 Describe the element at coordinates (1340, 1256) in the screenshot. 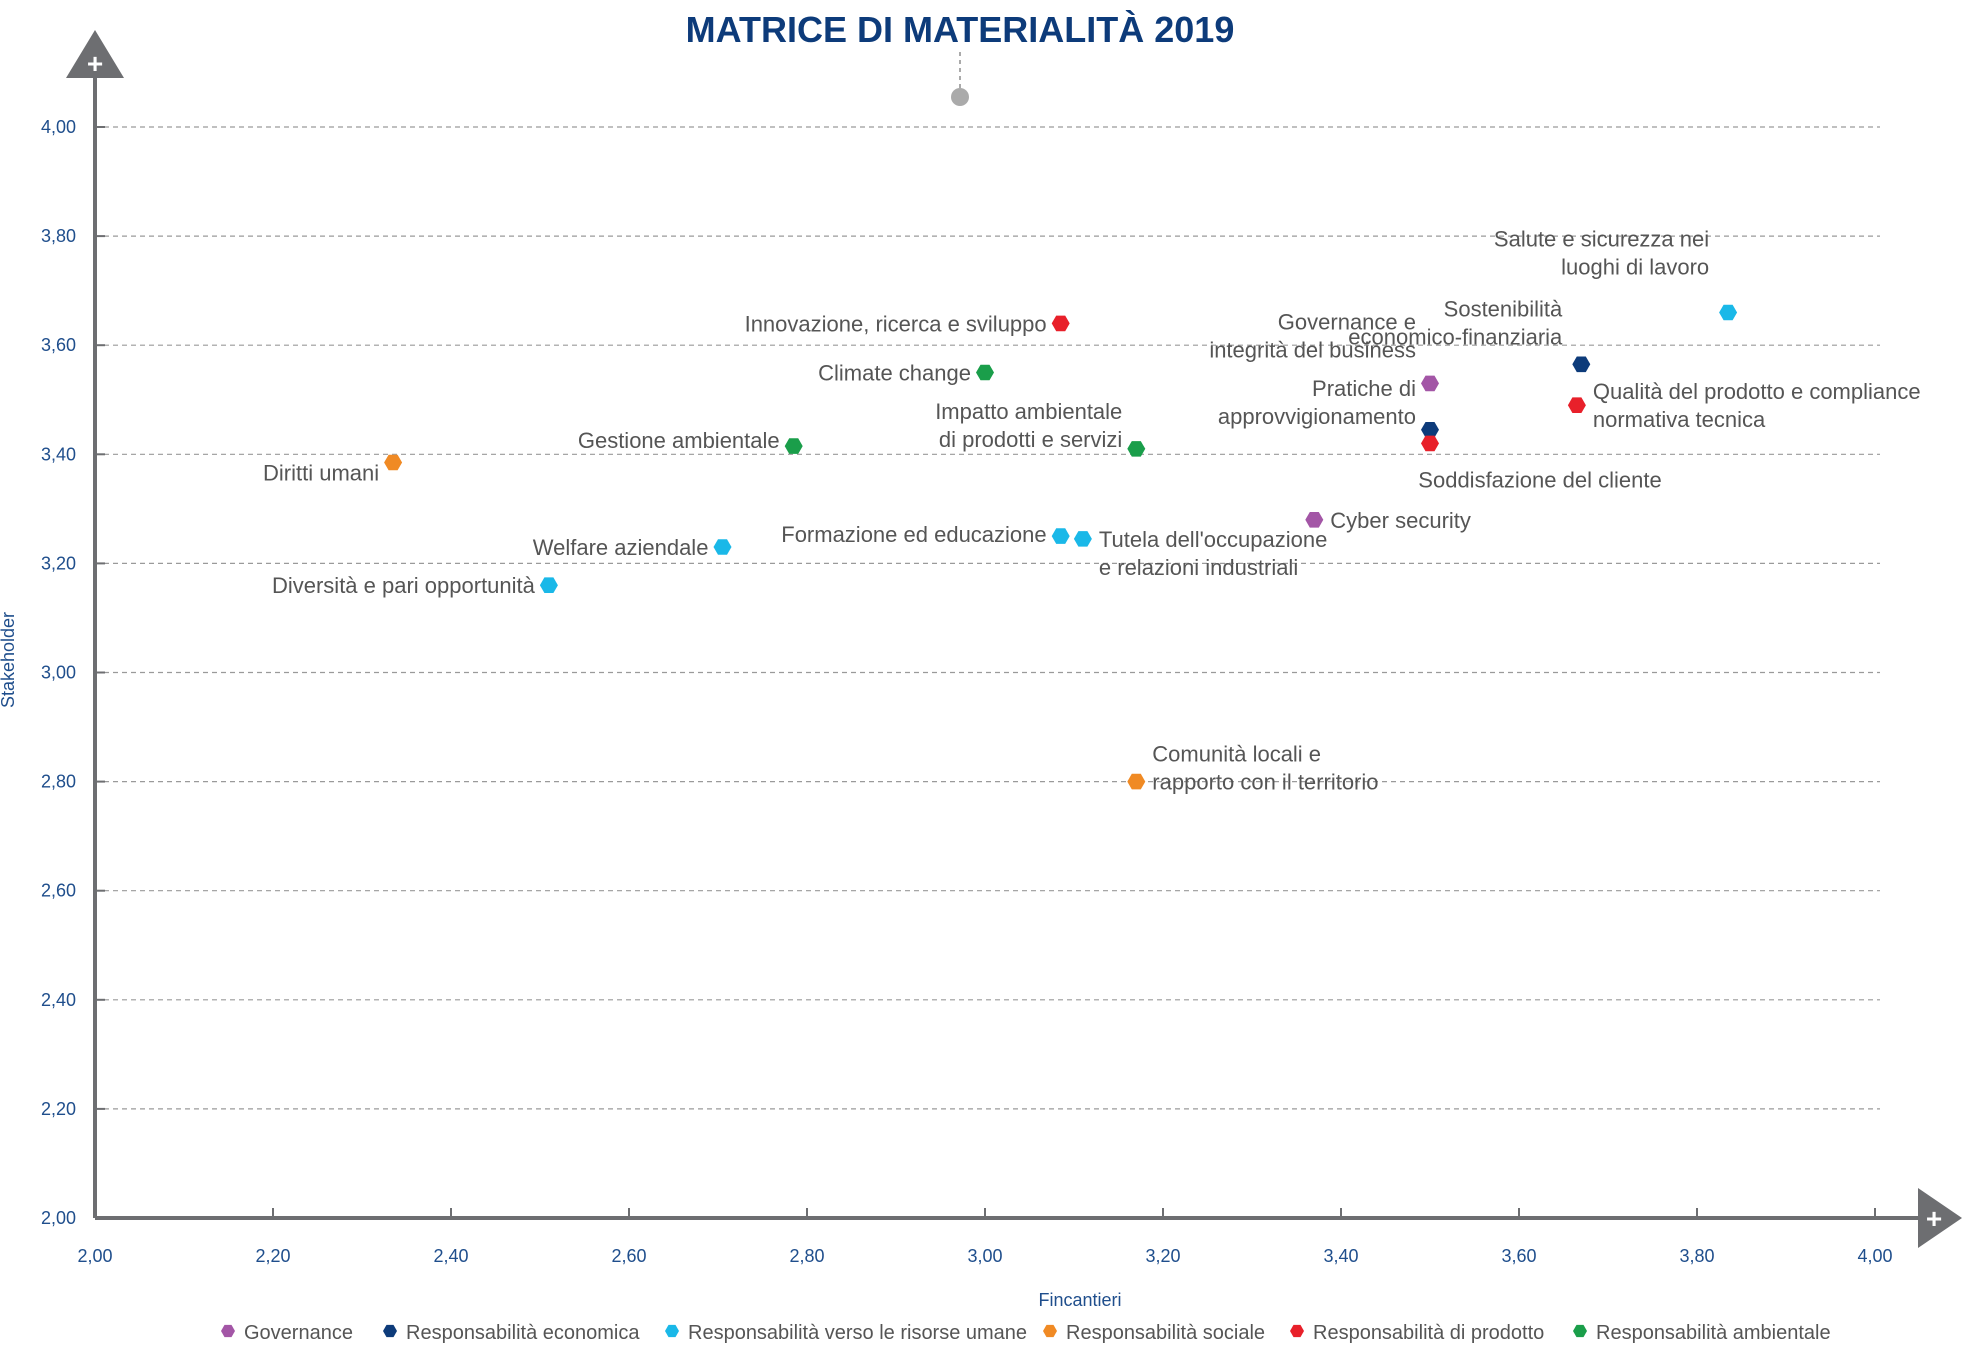

I see `x-tick-label: 3,40` at that location.